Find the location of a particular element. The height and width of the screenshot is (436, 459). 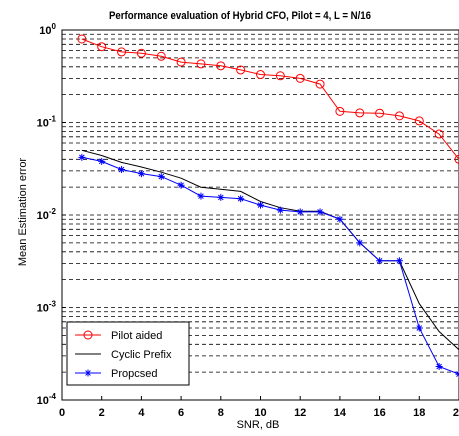

legend-label: Propcsed is located at coordinates (134, 374).